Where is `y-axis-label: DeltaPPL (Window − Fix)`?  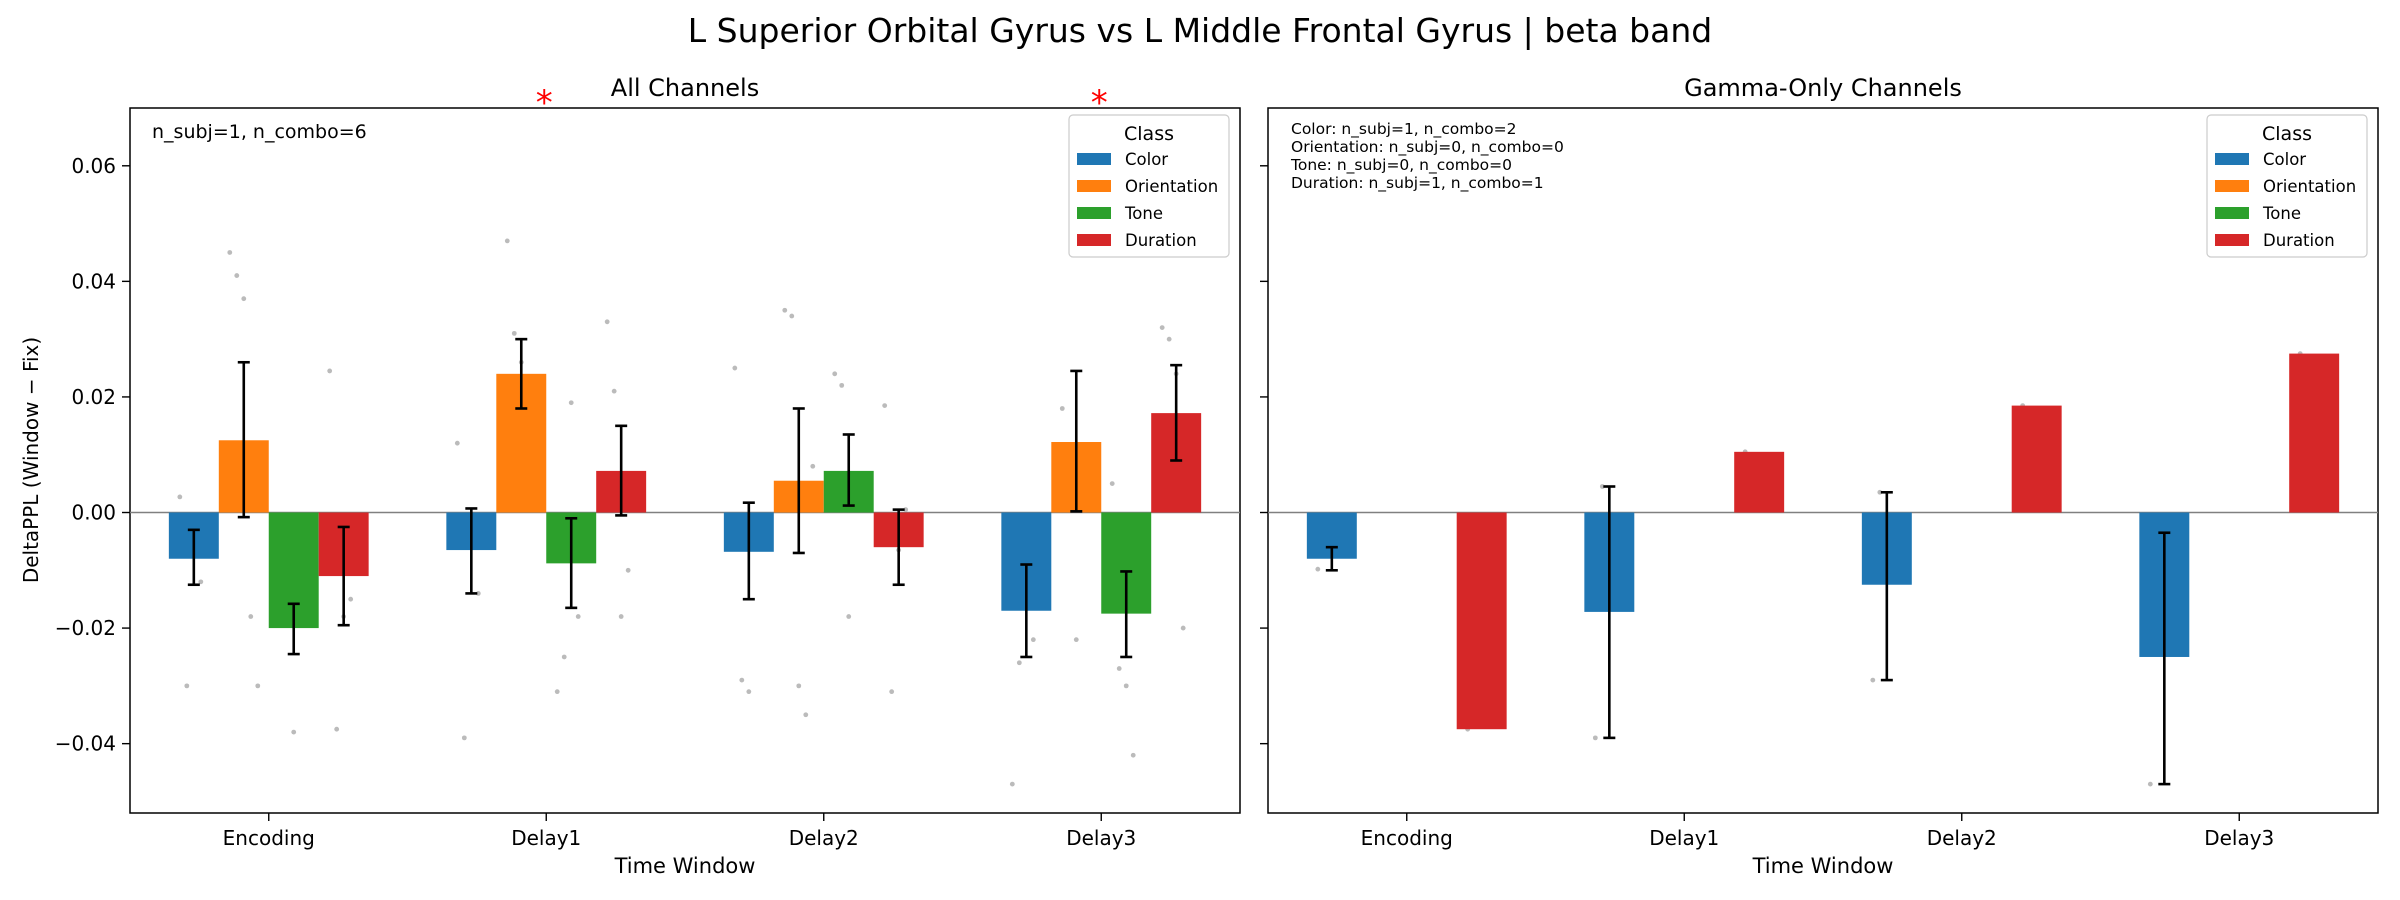 y-axis-label: DeltaPPL (Window − Fix) is located at coordinates (31, 460).